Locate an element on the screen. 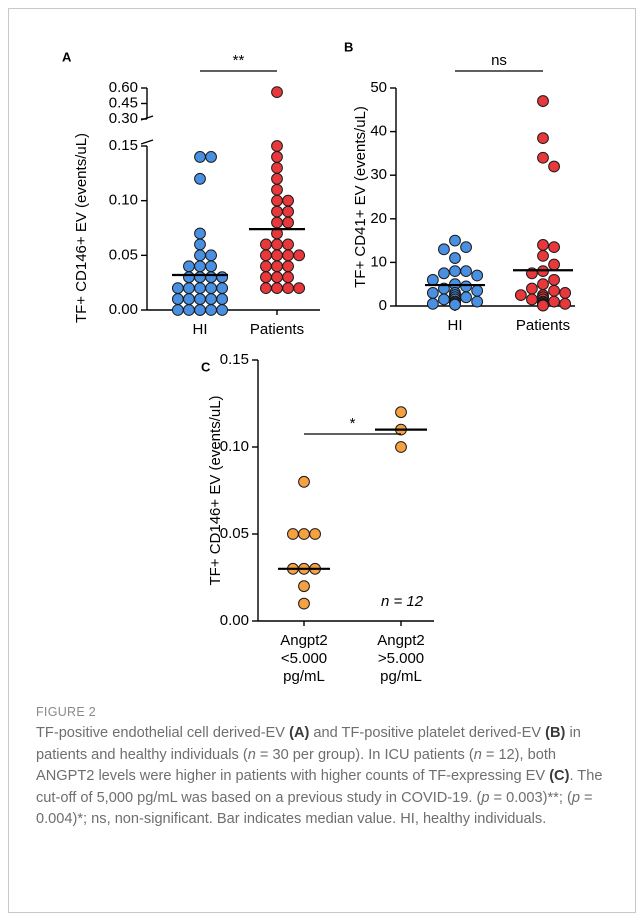  y-tick-label: 30 is located at coordinates (378, 174).